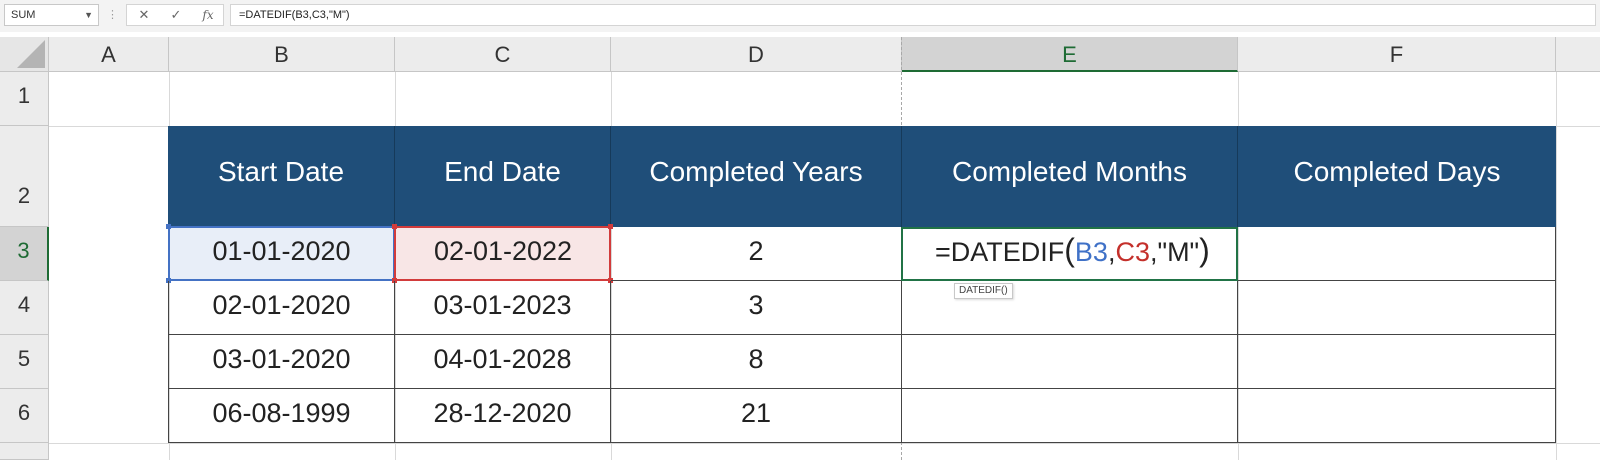 This screenshot has width=1600, height=460. I want to click on column-header-c: C, so click(503, 54).